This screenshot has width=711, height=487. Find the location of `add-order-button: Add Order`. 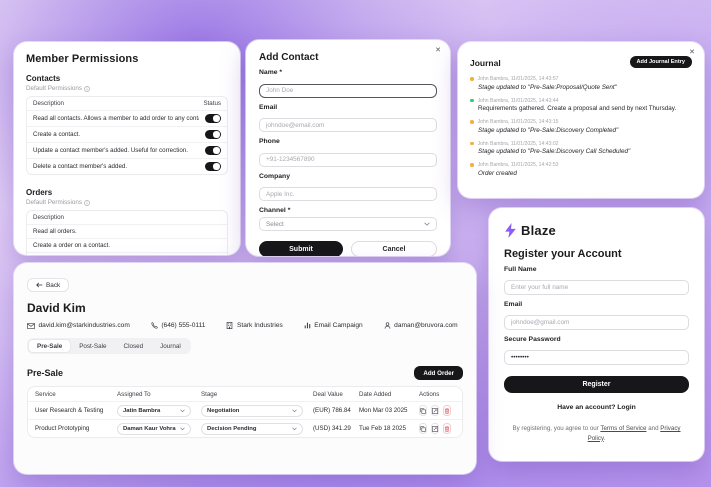

add-order-button: Add Order is located at coordinates (438, 373).